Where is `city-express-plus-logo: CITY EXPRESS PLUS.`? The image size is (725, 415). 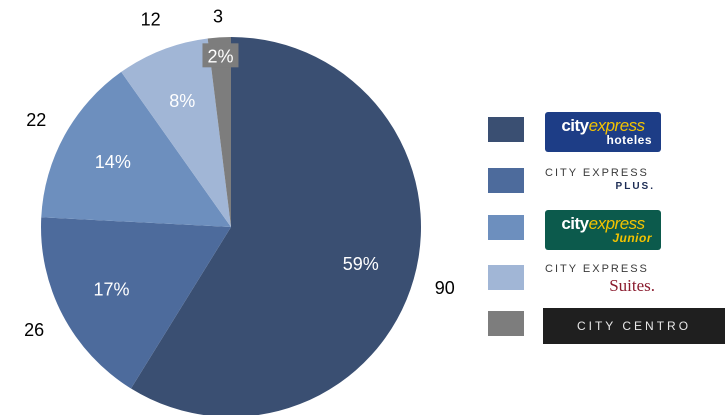
city-express-plus-logo: CITY EXPRESS PLUS. is located at coordinates (605, 180).